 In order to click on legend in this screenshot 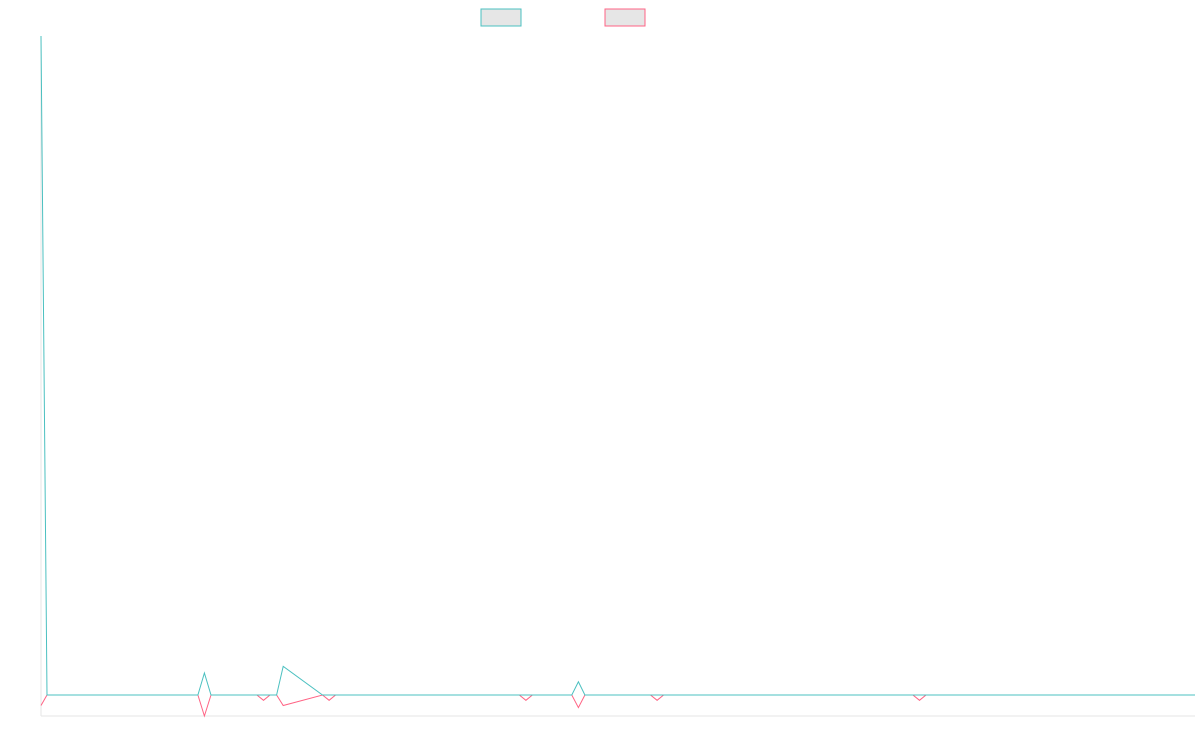, I will do `click(563, 17)`.